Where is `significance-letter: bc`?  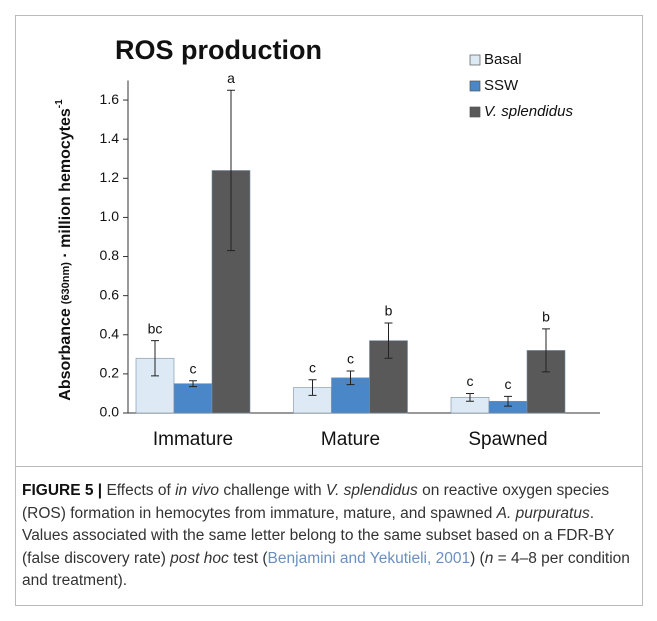 significance-letter: bc is located at coordinates (155, 328).